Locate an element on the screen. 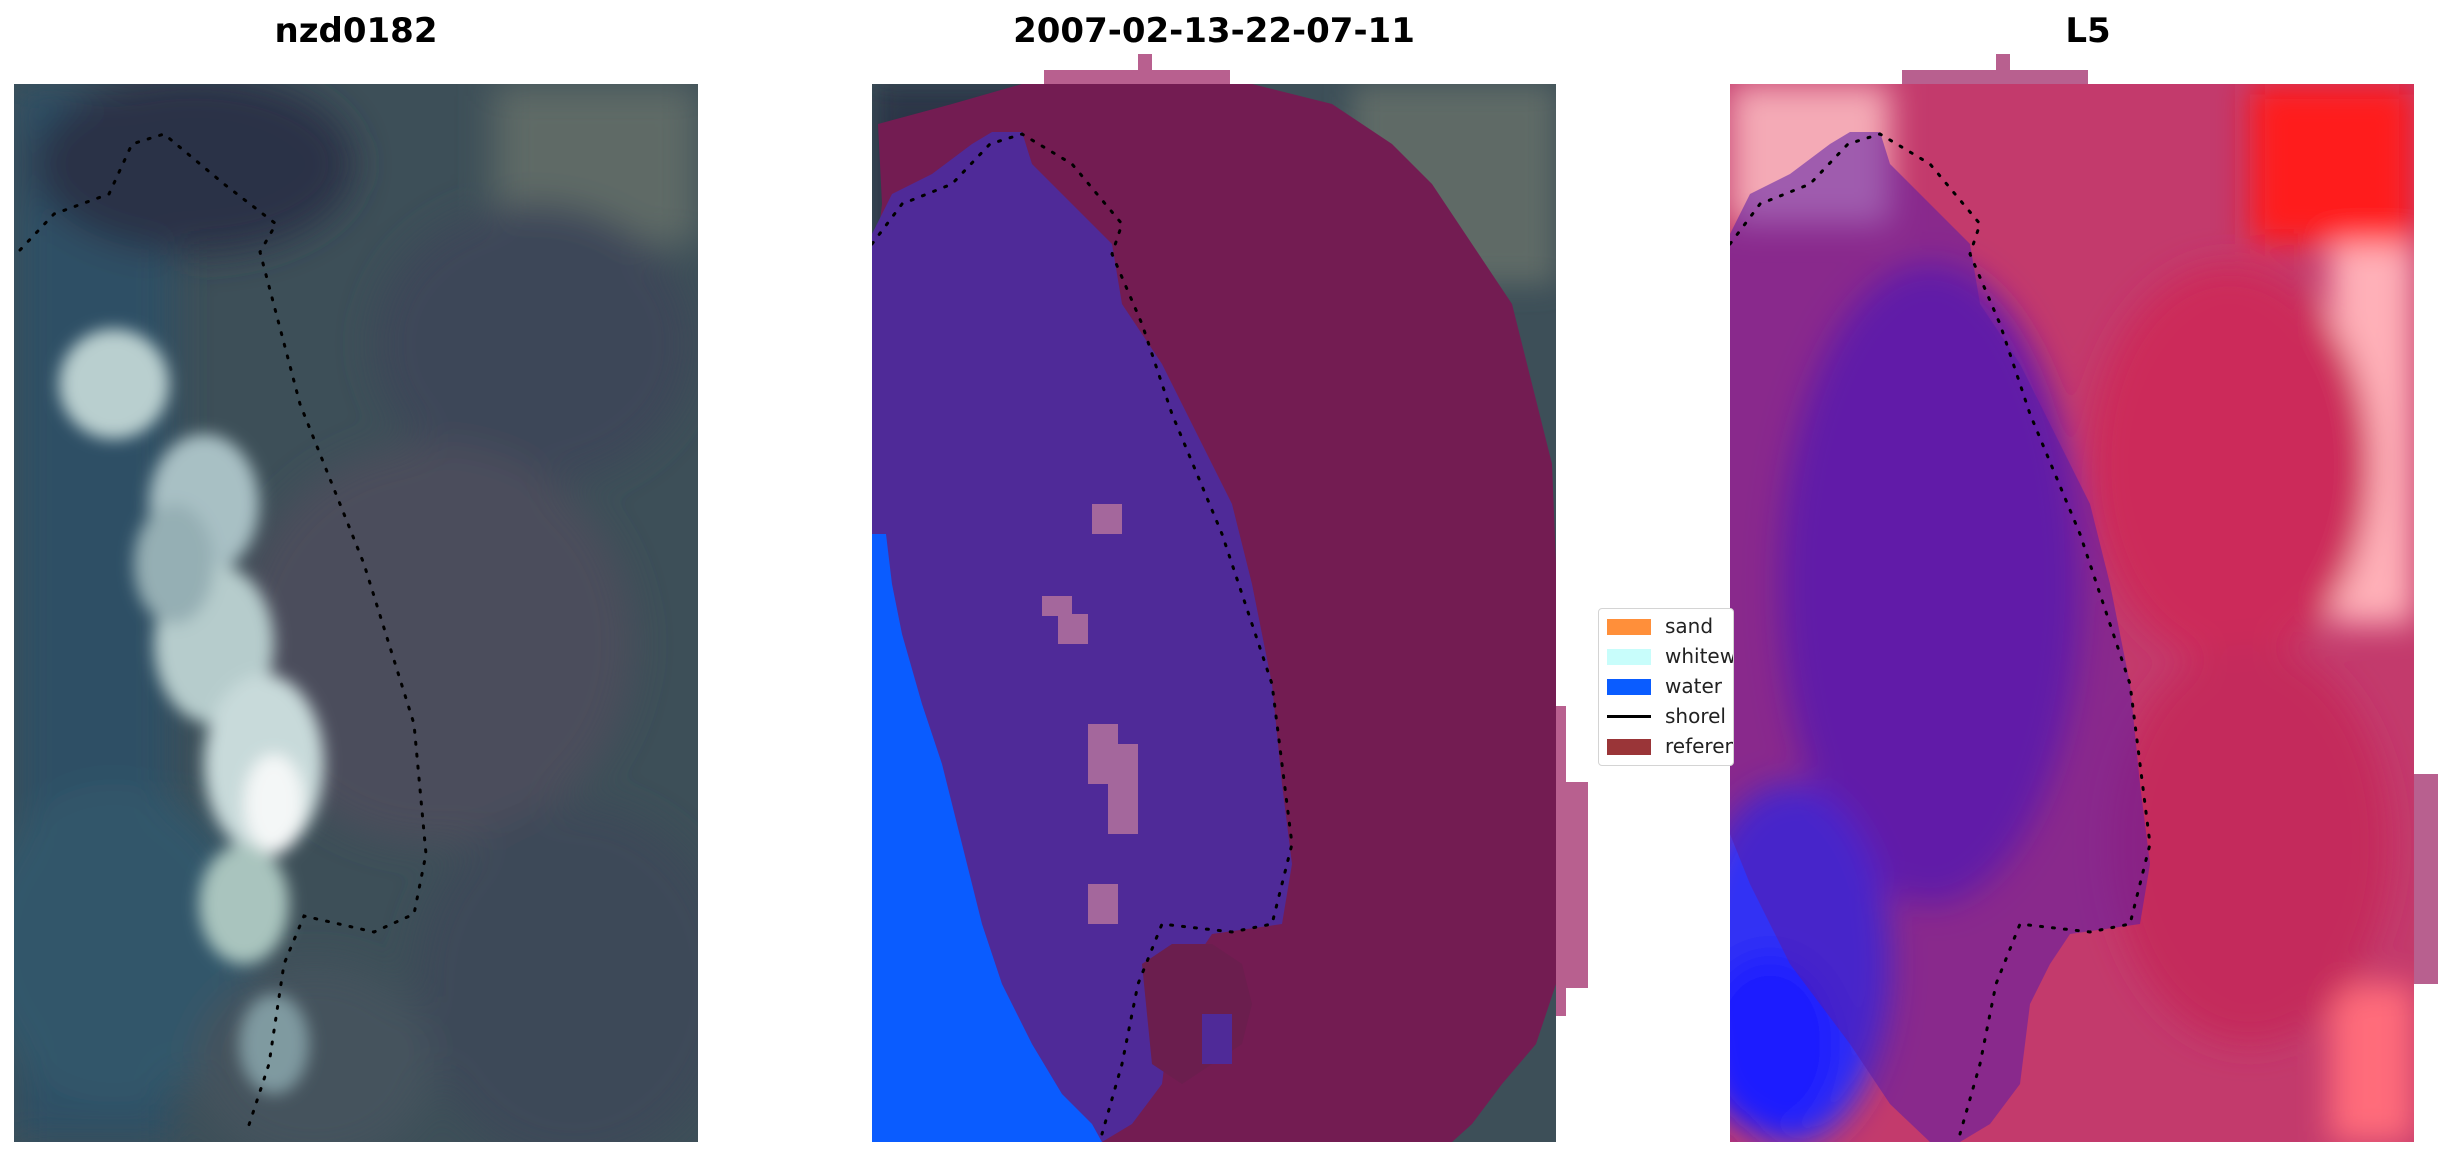  panel-title-l5: L5 is located at coordinates (2088, 31).